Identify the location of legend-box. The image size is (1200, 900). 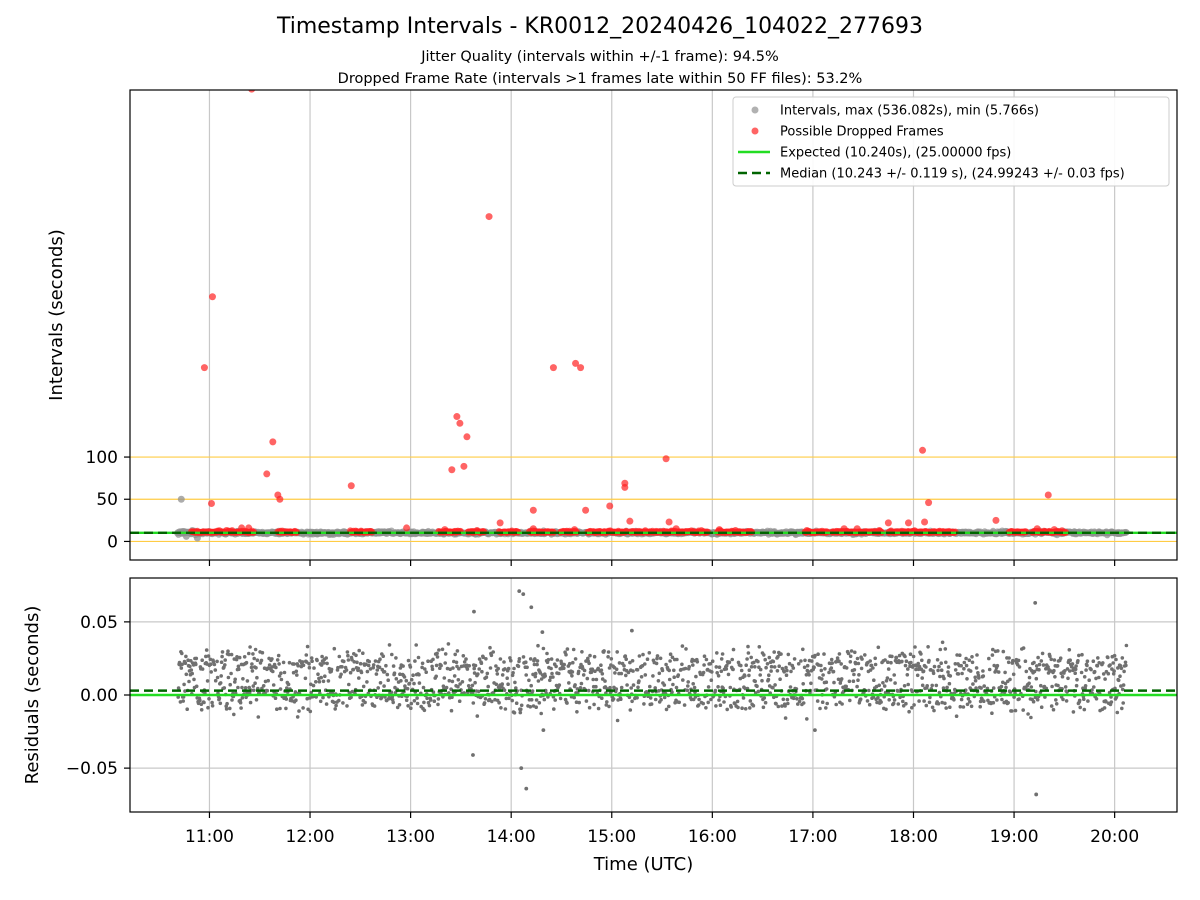
(951, 141).